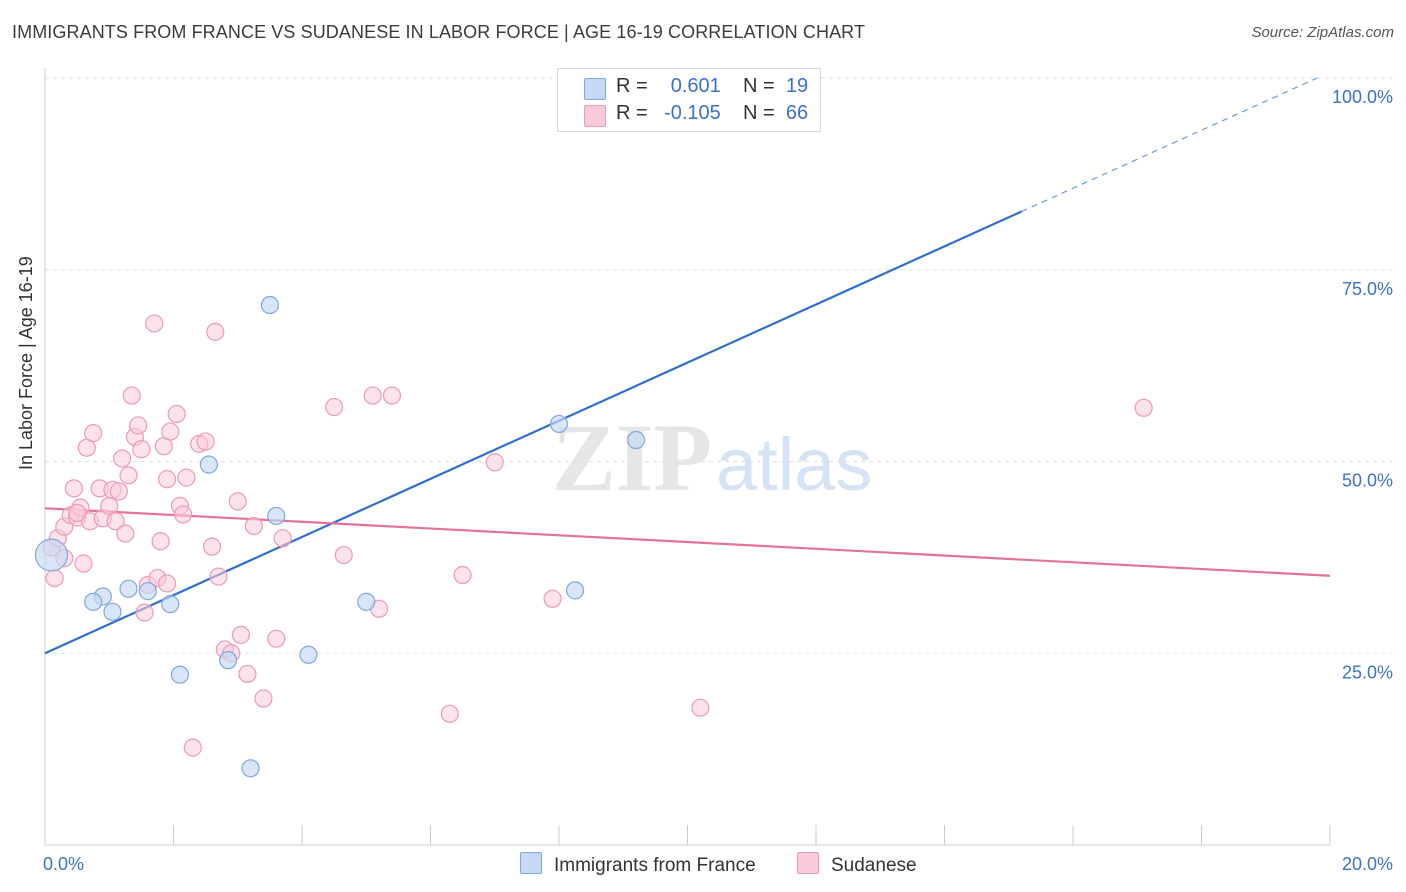 This screenshot has width=1406, height=892. I want to click on watermark-atlas: atlas, so click(794, 464).